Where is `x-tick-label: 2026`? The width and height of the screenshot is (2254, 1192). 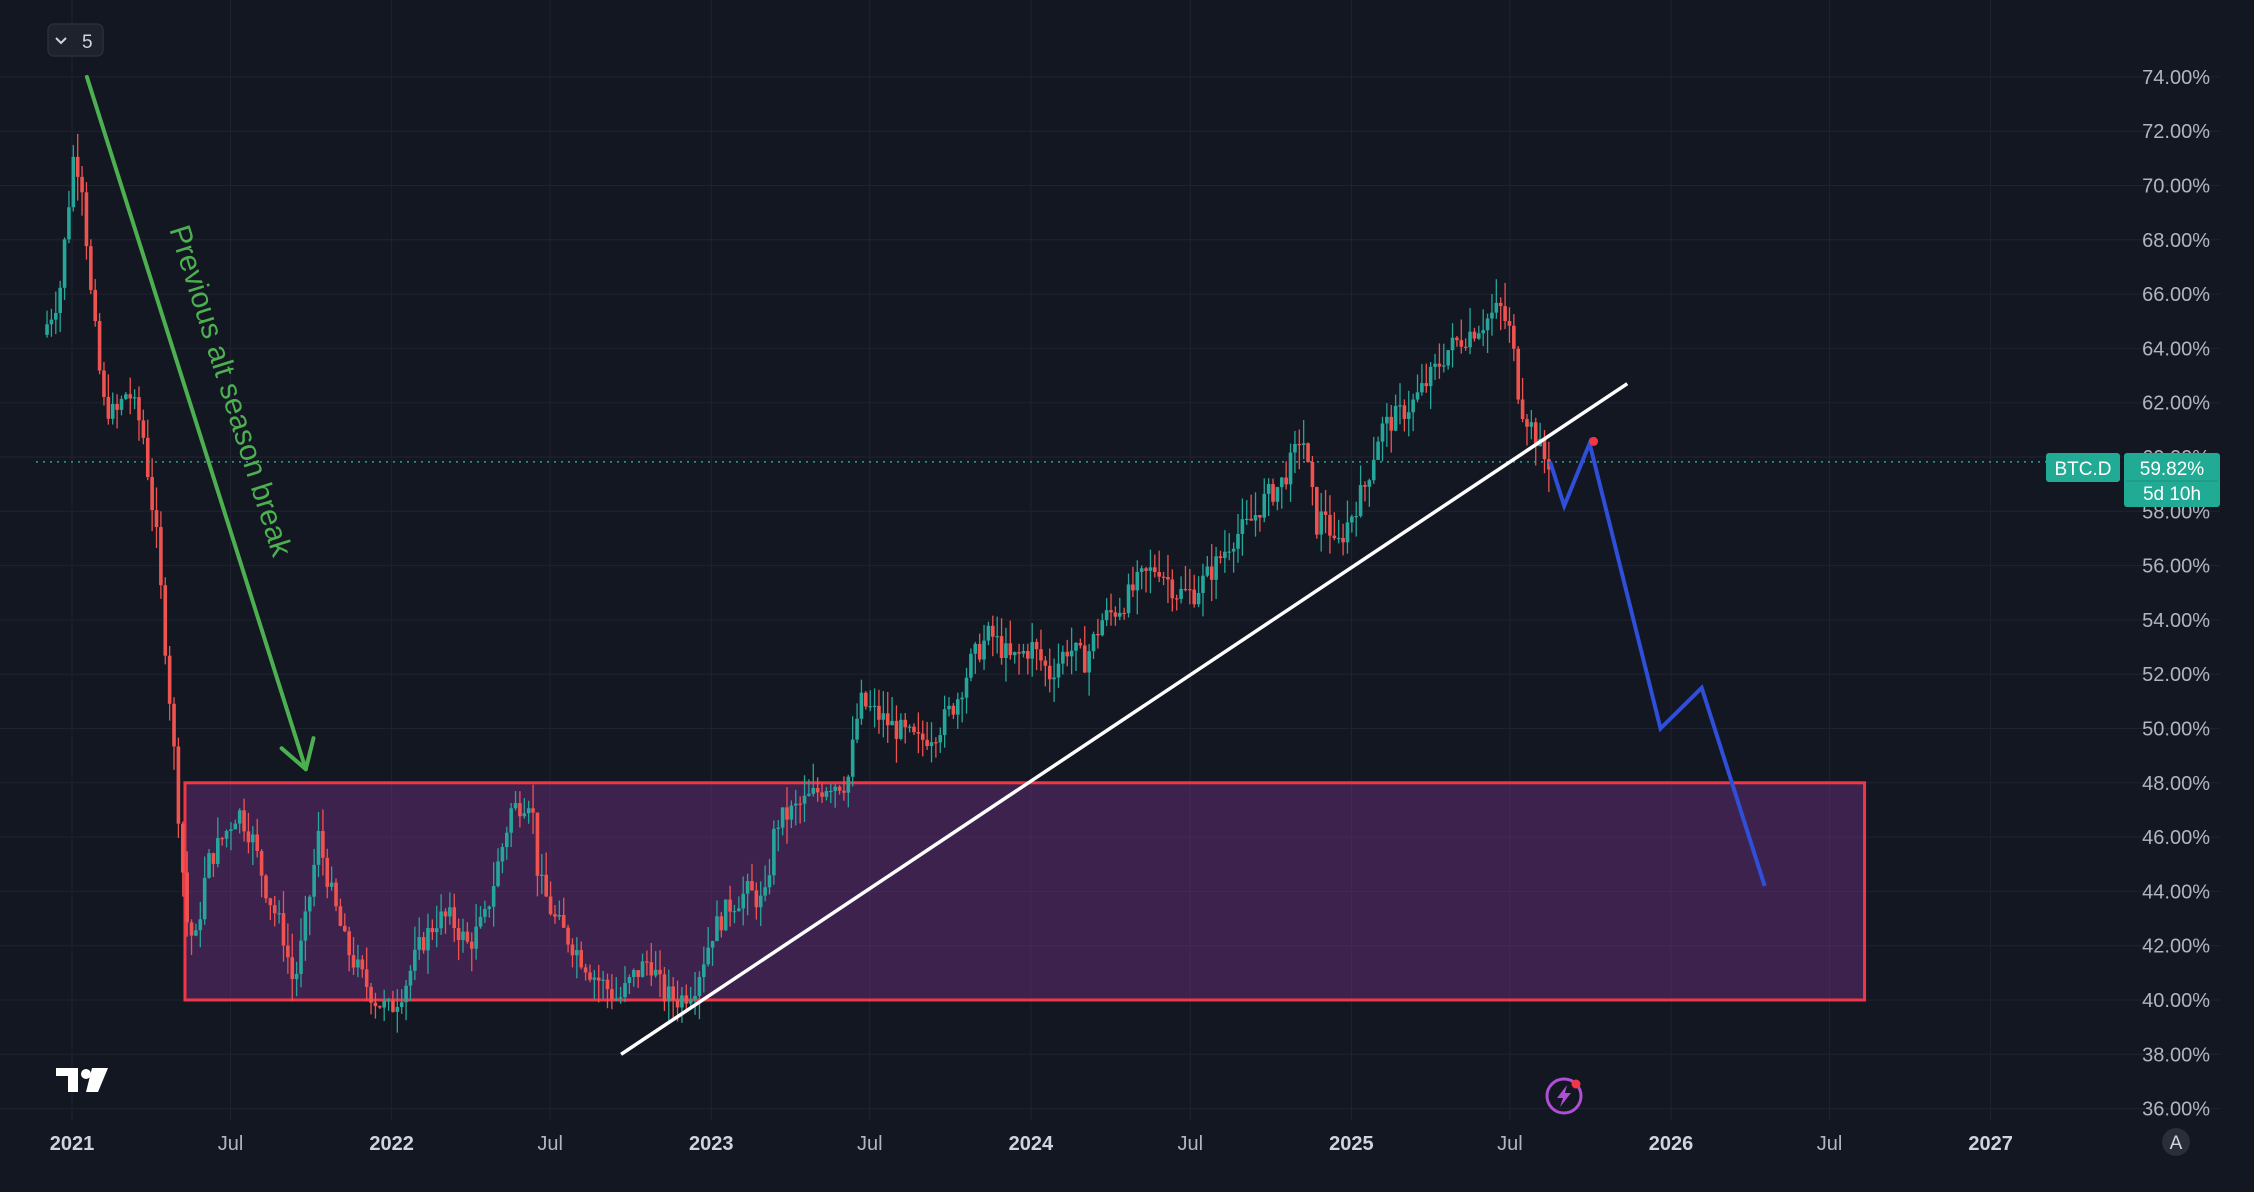
x-tick-label: 2026 is located at coordinates (1671, 1144).